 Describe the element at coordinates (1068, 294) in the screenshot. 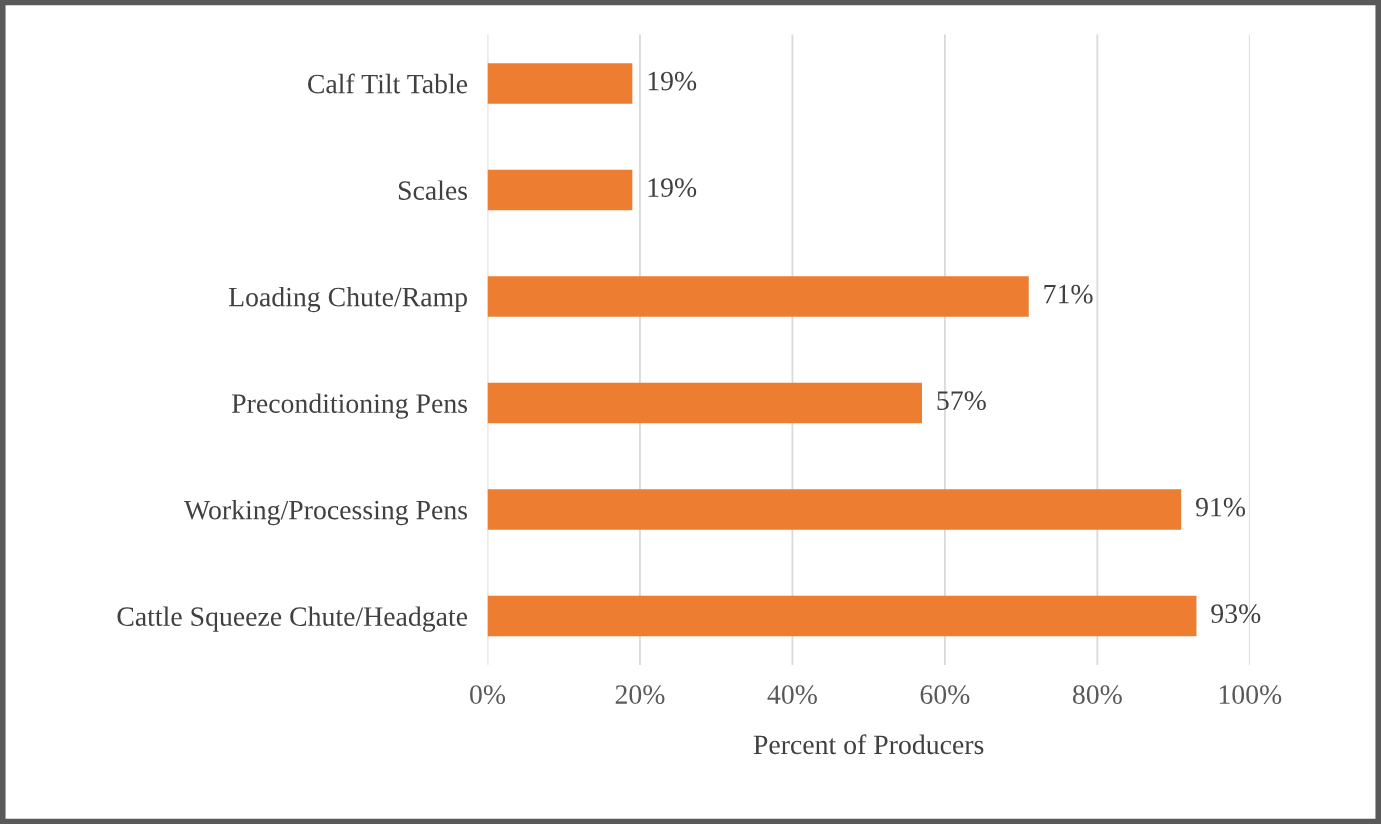

I see `data-label: 71%` at that location.